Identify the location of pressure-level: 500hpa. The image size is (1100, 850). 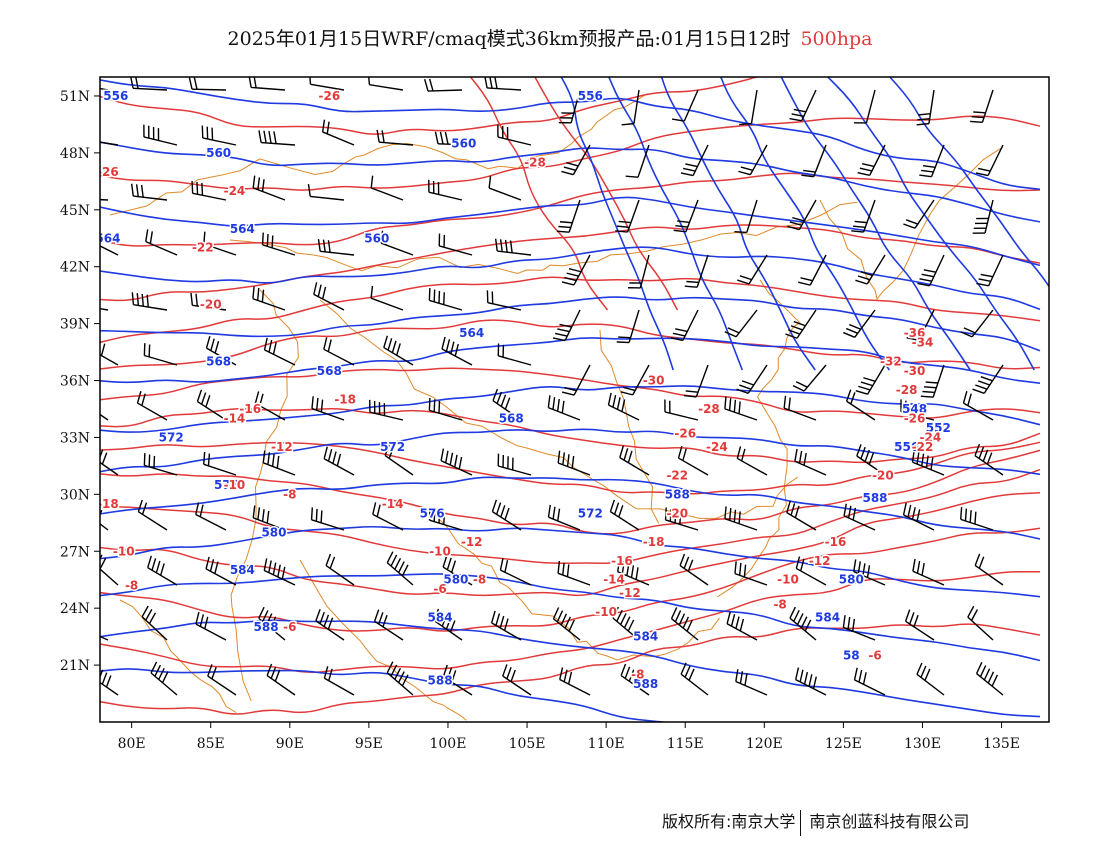
(836, 39).